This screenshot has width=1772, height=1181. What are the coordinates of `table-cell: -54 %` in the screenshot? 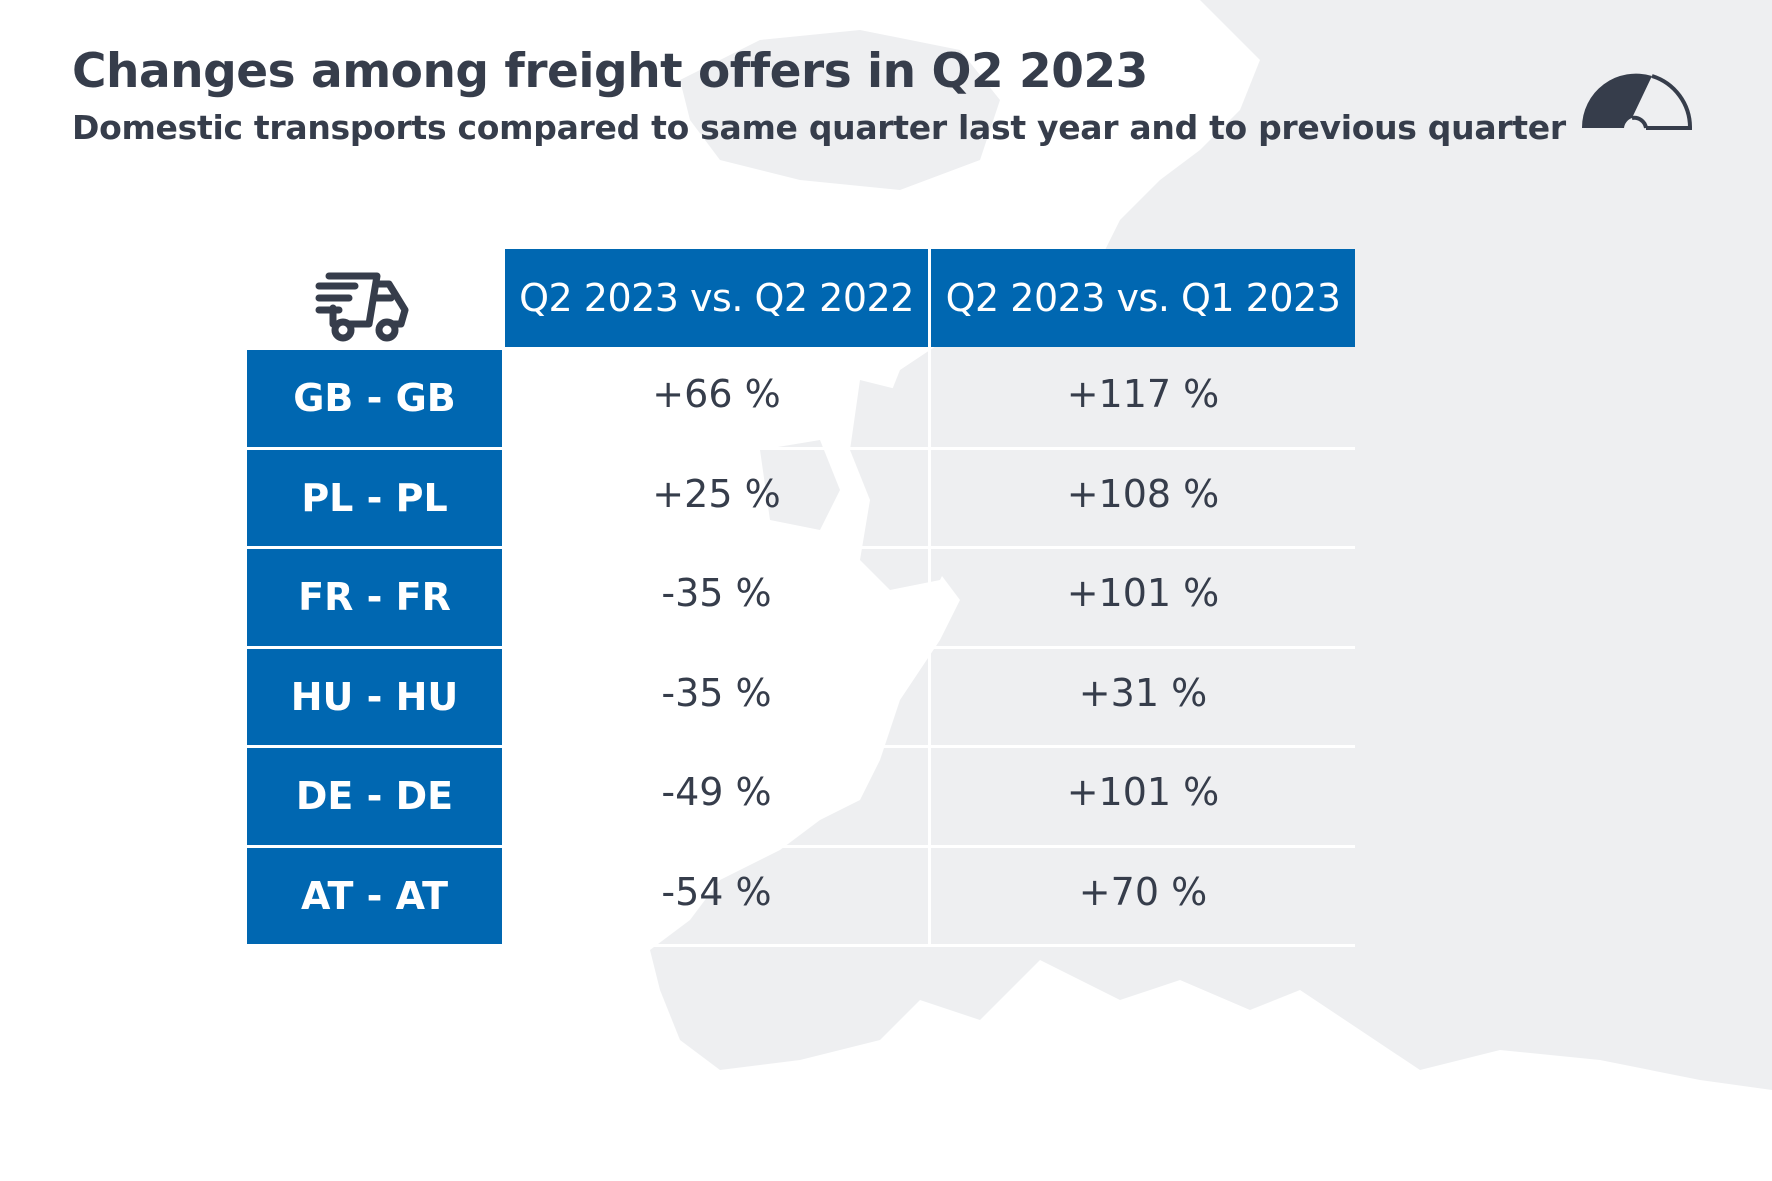 It's located at (716, 891).